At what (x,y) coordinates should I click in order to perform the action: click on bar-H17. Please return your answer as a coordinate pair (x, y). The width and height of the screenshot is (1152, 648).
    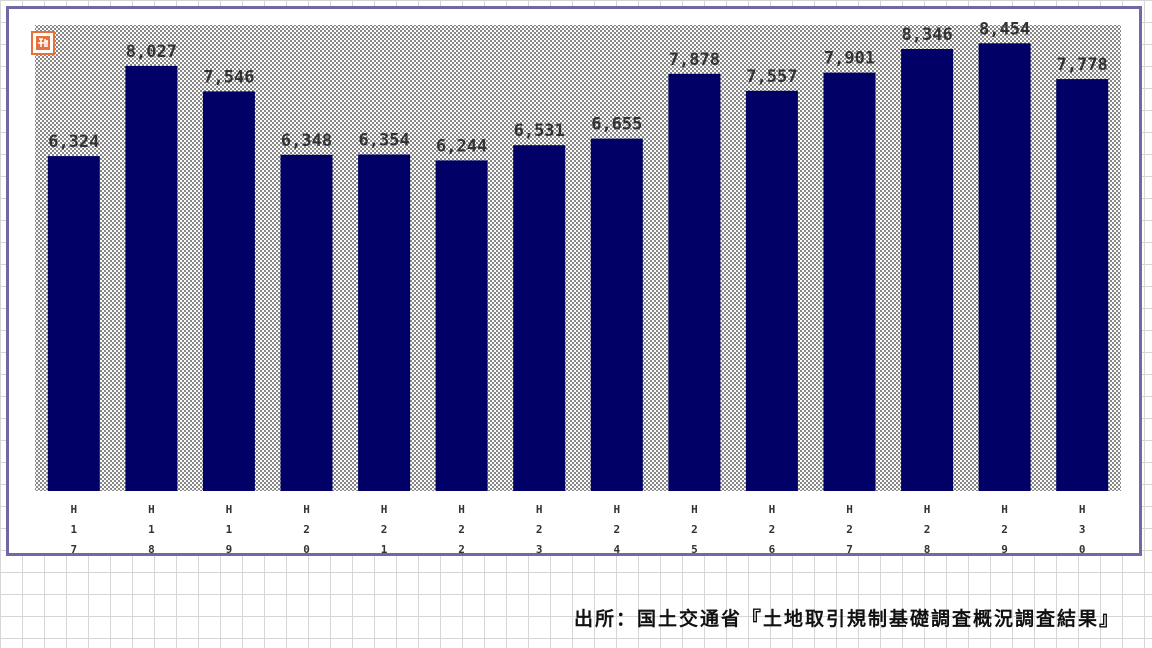
    Looking at the image, I should click on (73, 323).